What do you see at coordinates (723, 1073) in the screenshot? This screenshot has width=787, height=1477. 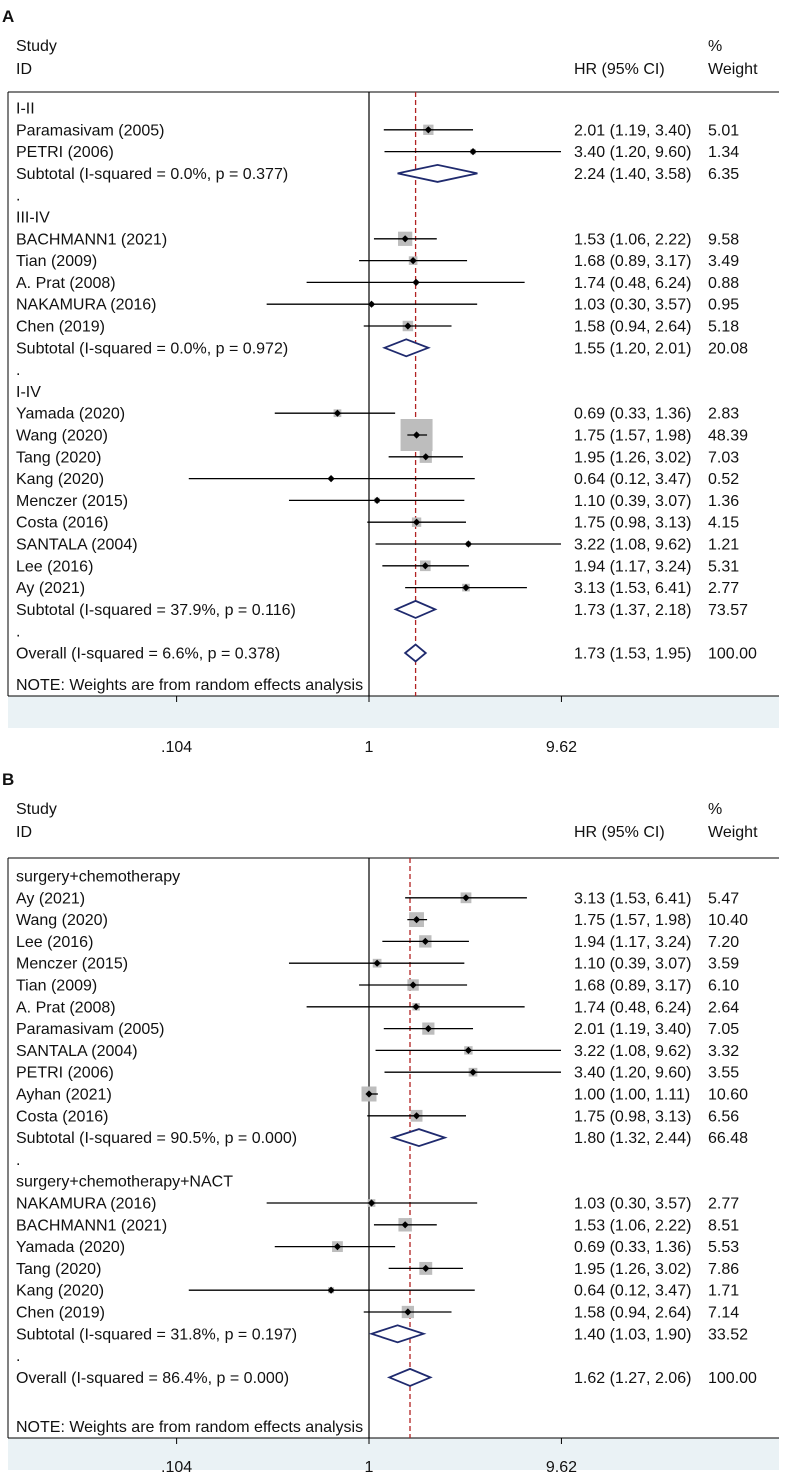 I see `panel-b-weight-text: 3.55` at bounding box center [723, 1073].